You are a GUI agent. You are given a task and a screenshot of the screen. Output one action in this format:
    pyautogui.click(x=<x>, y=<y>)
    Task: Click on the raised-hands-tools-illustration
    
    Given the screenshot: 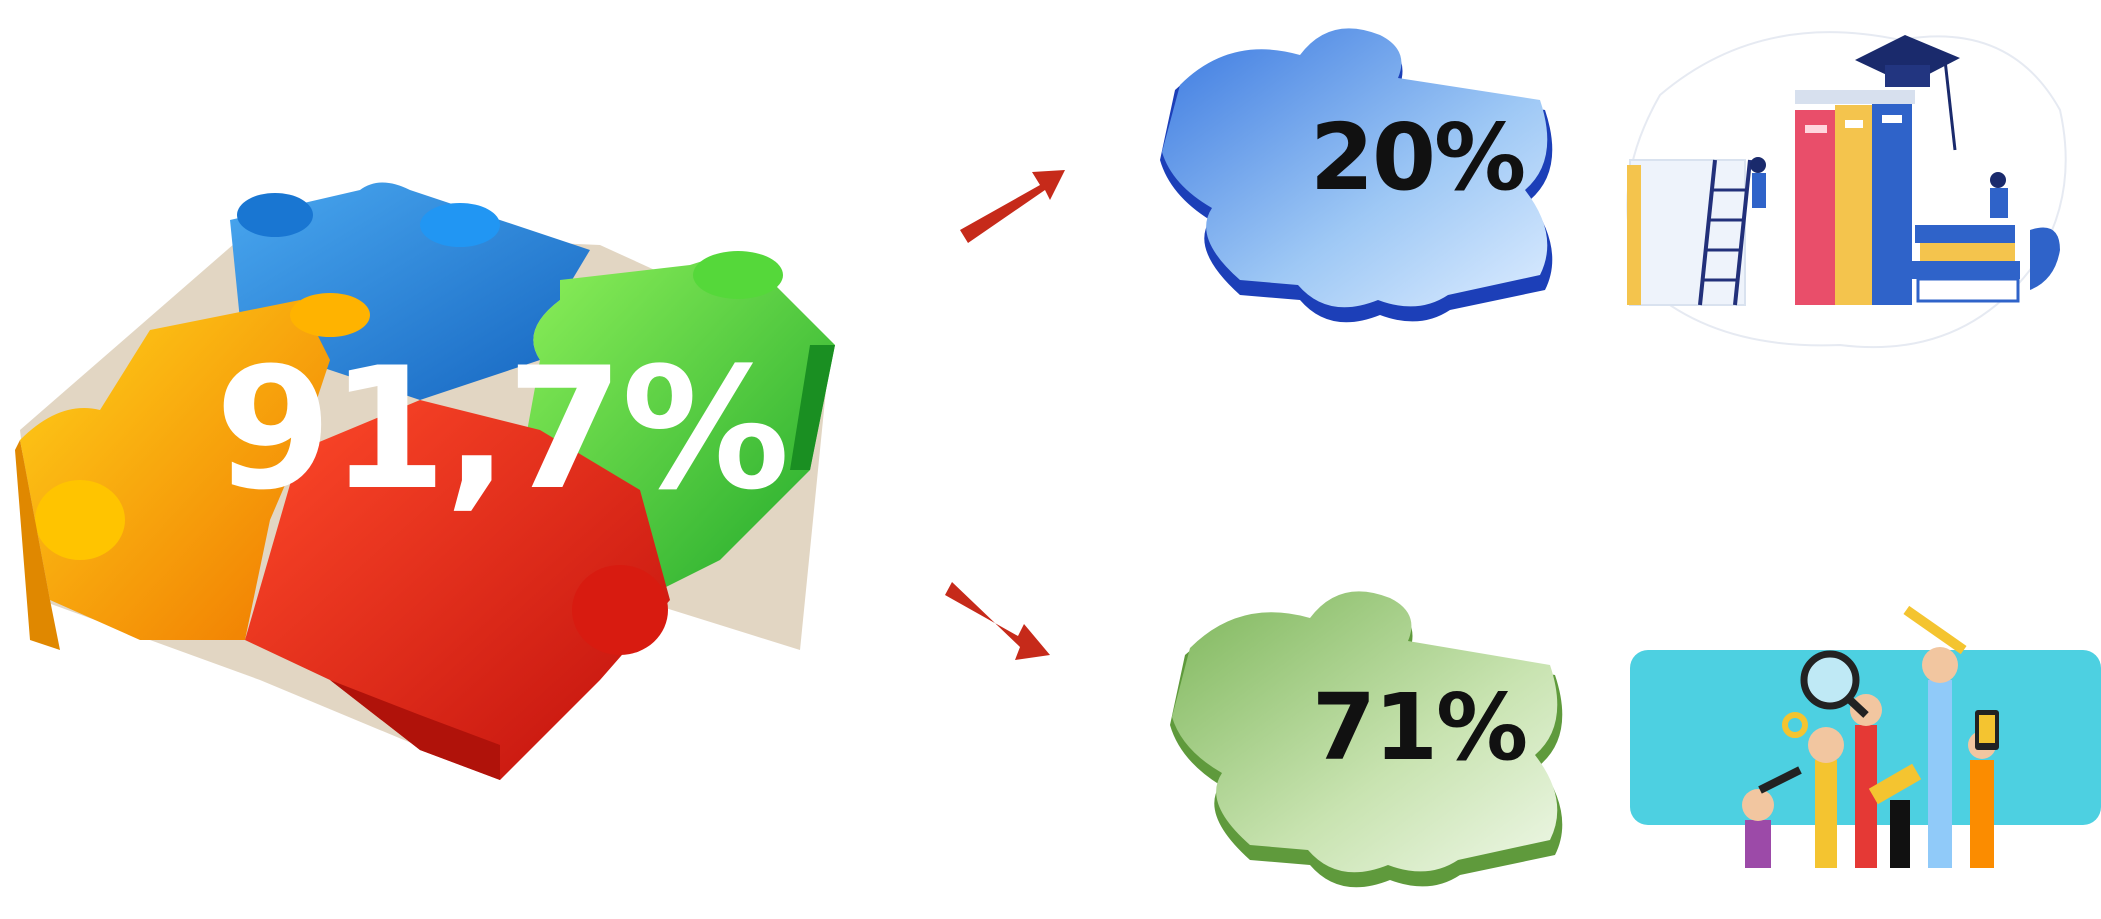 What is the action you would take?
    pyautogui.click(x=1865, y=736)
    